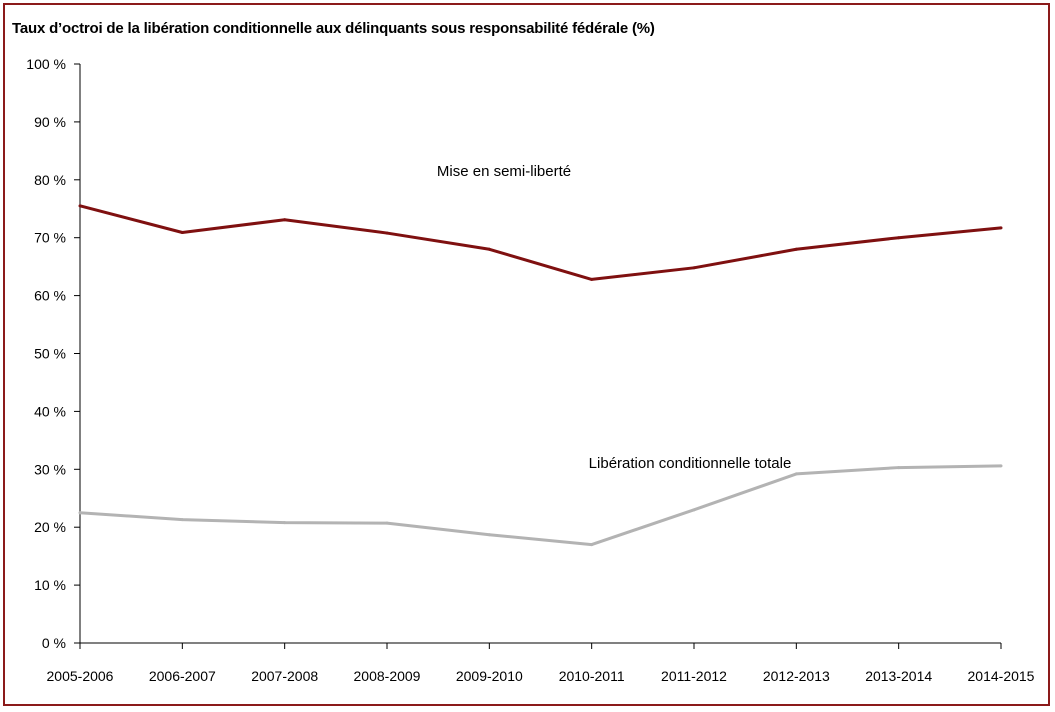 The width and height of the screenshot is (1055, 712). Describe the element at coordinates (50, 122) in the screenshot. I see `y-tick-label: 90 %` at that location.